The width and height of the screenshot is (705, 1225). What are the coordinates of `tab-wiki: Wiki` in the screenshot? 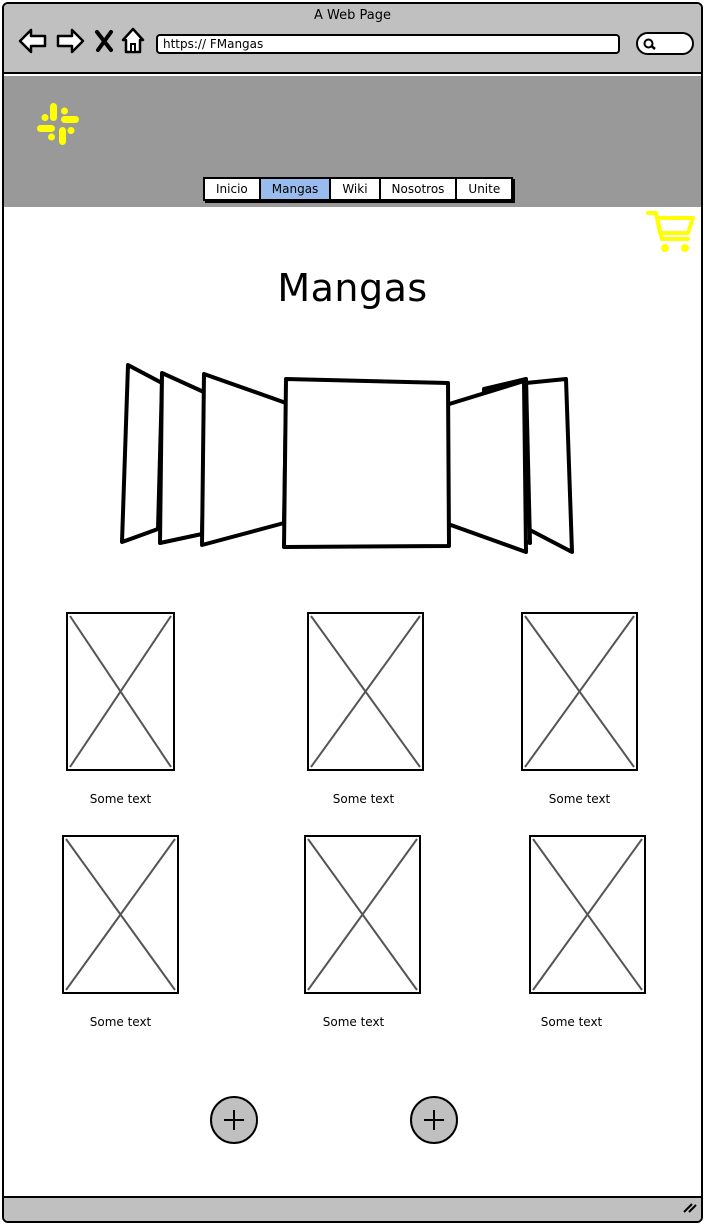 It's located at (355, 189).